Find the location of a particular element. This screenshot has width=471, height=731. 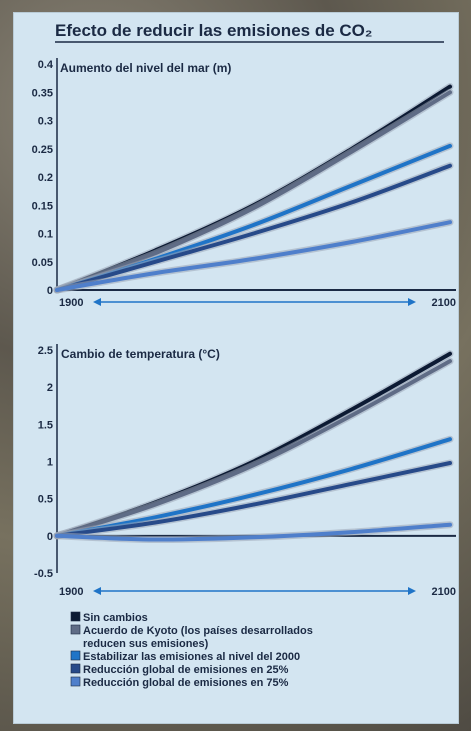

sea-level-y-tick-label: 0.3 is located at coordinates (45, 122).